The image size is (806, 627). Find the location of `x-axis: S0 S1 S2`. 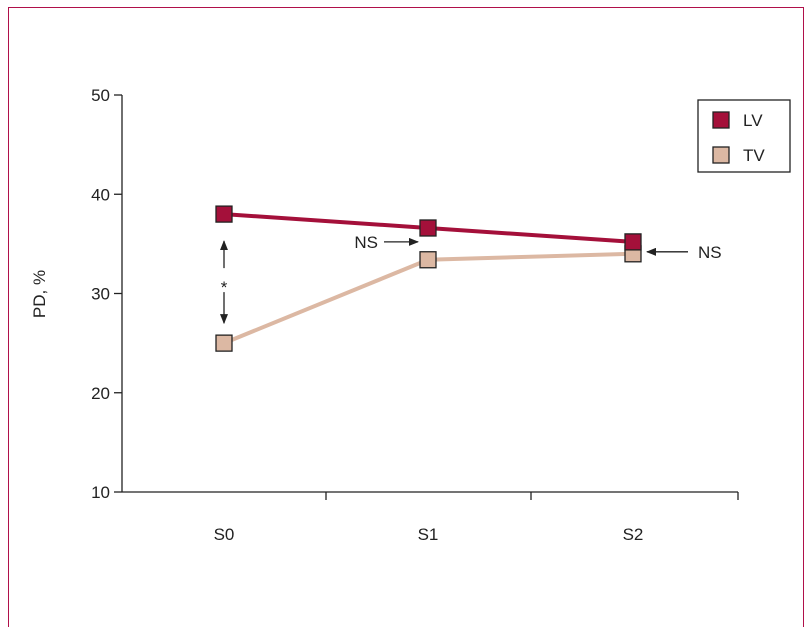

x-axis: S0 S1 S2 is located at coordinates (430, 517).